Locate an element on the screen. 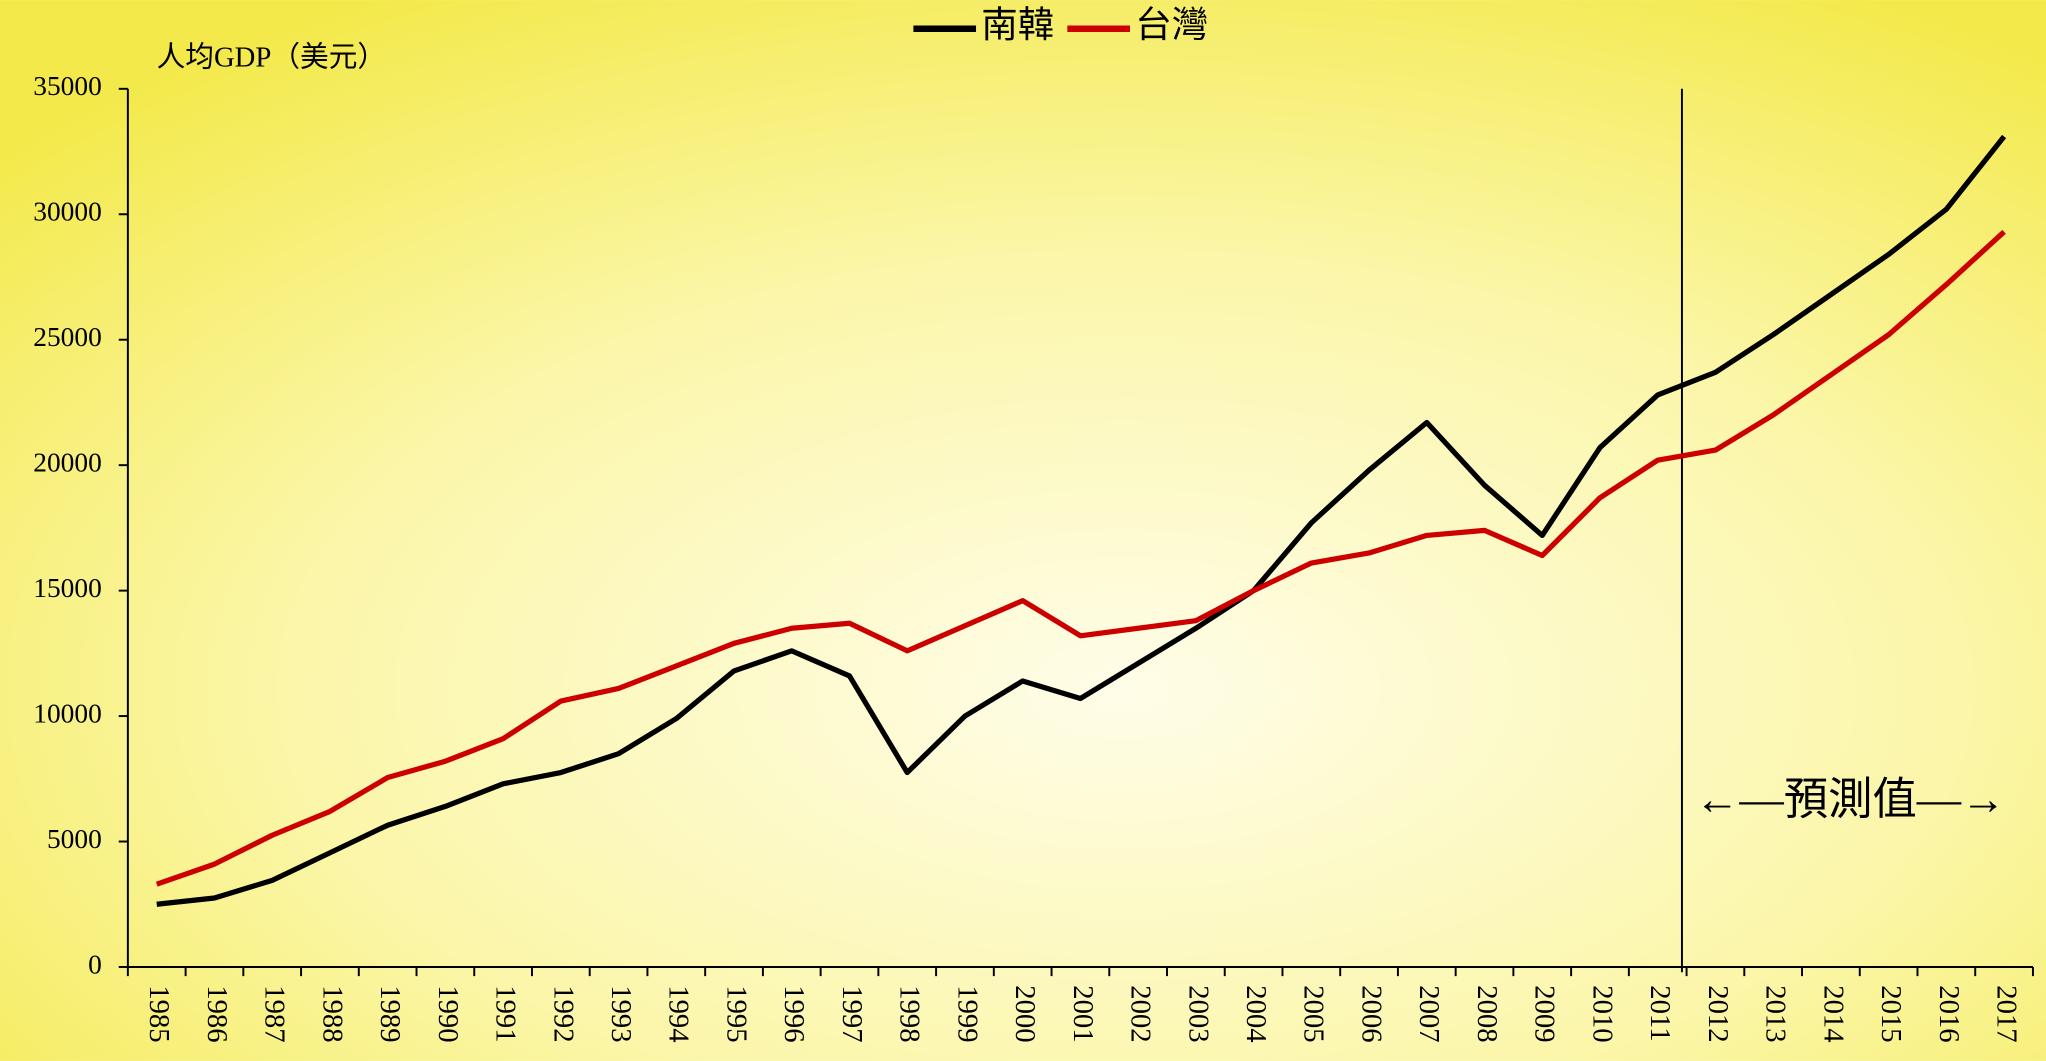 Image resolution: width=2046 pixels, height=1061 pixels. x-tick-label: 2008 is located at coordinates (1487, 1013).